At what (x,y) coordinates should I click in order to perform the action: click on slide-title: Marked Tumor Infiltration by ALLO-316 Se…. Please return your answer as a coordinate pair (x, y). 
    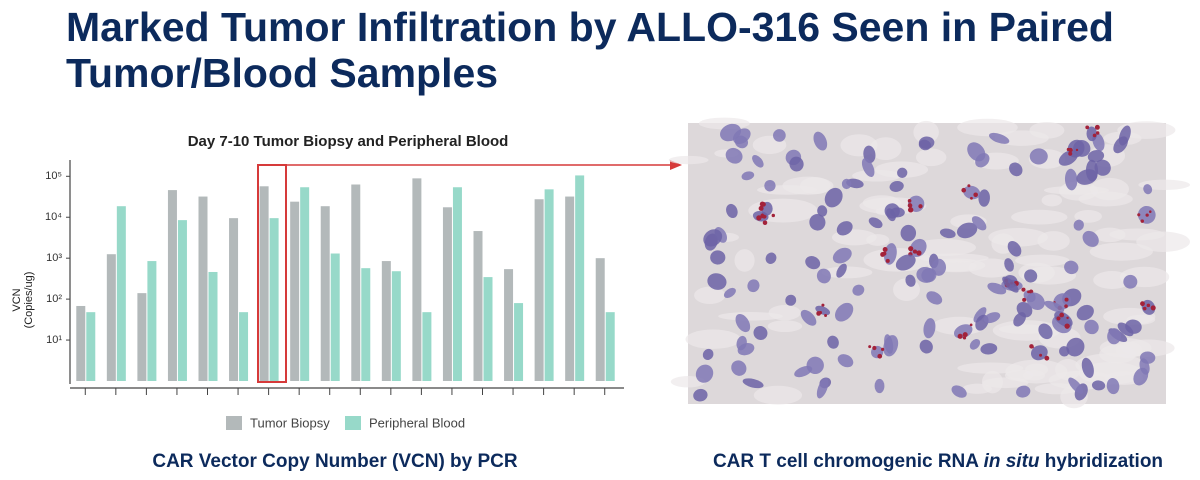
    Looking at the image, I should click on (590, 27).